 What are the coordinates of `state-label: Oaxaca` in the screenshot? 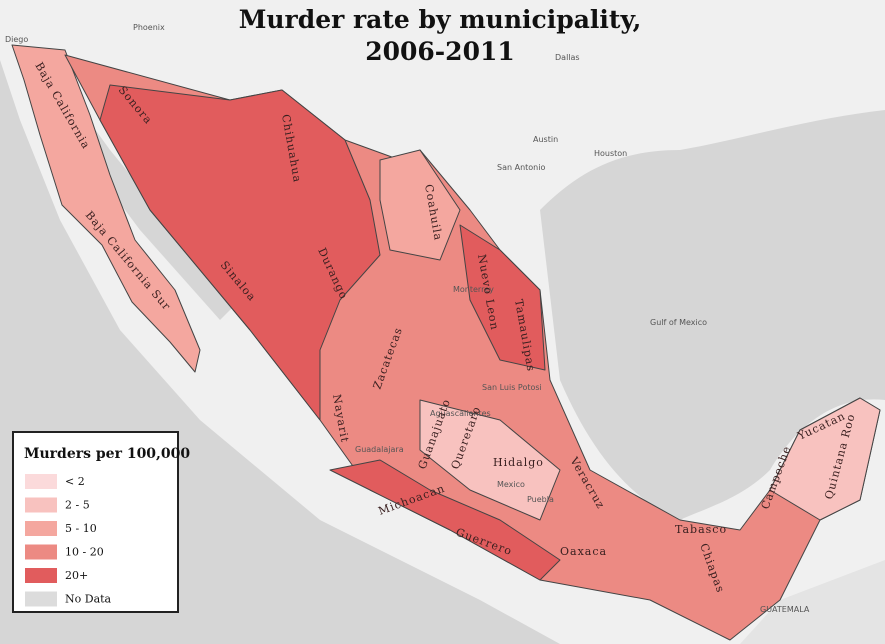 It's located at (583, 551).